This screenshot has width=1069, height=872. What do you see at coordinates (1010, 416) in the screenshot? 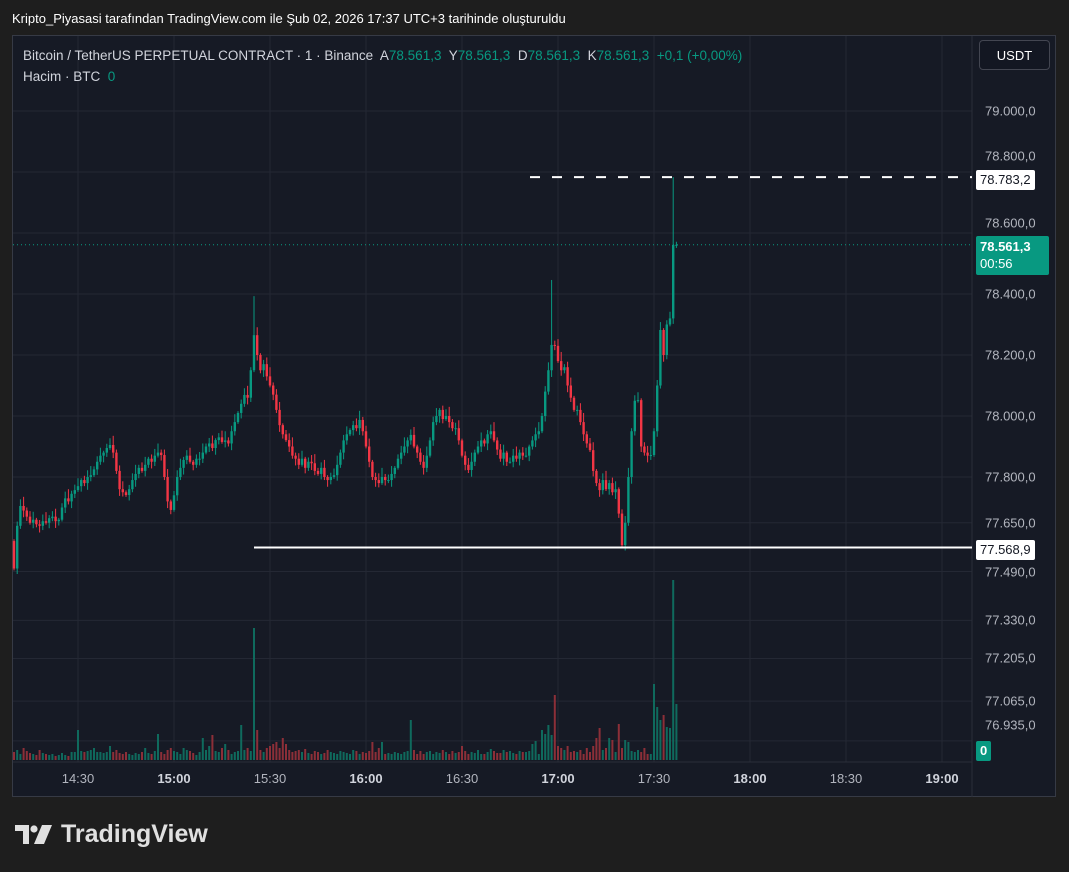
I see `price-tick-label: 78.000,0` at bounding box center [1010, 416].